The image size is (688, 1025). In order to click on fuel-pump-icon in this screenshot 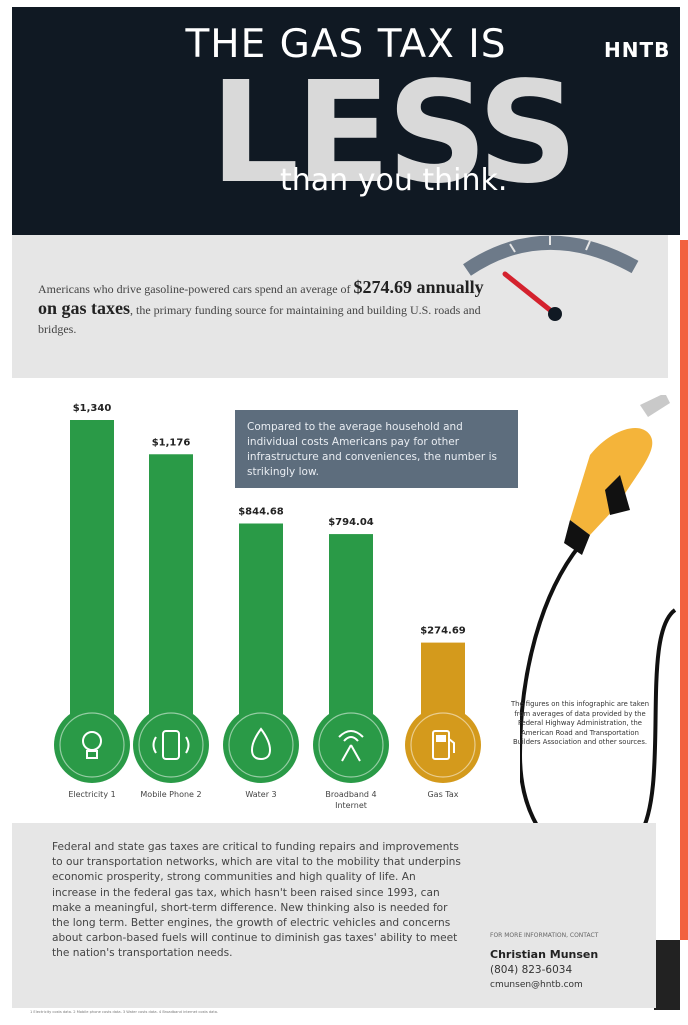, I will do `click(443, 745)`.